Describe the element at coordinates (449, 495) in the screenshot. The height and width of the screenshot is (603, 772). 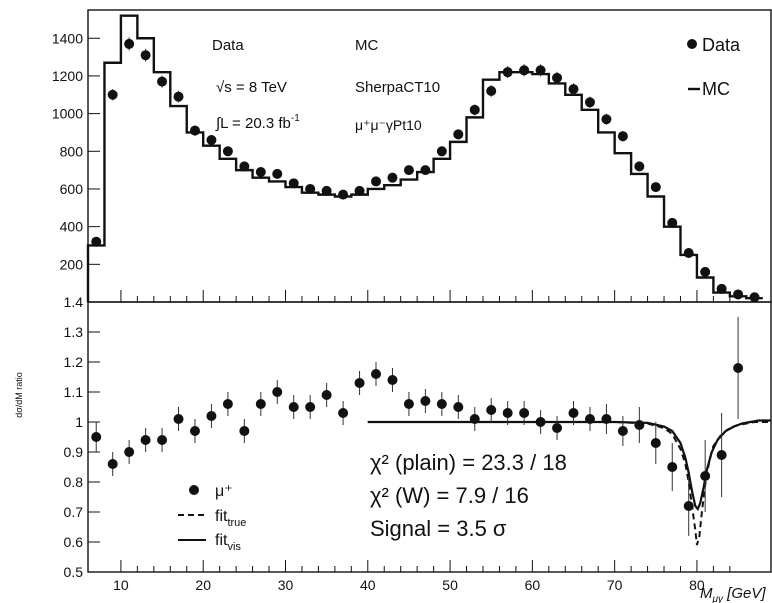
I see `chi2-w: χ² (W) = 7.9 / 16` at that location.